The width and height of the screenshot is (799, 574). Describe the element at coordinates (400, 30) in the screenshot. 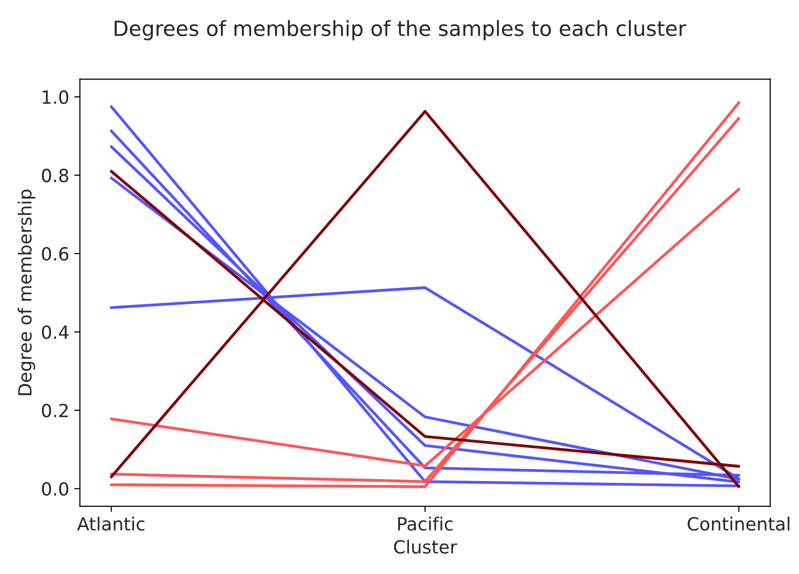

I see `chart-title: Degrees of membership of the samples to each cluster` at that location.